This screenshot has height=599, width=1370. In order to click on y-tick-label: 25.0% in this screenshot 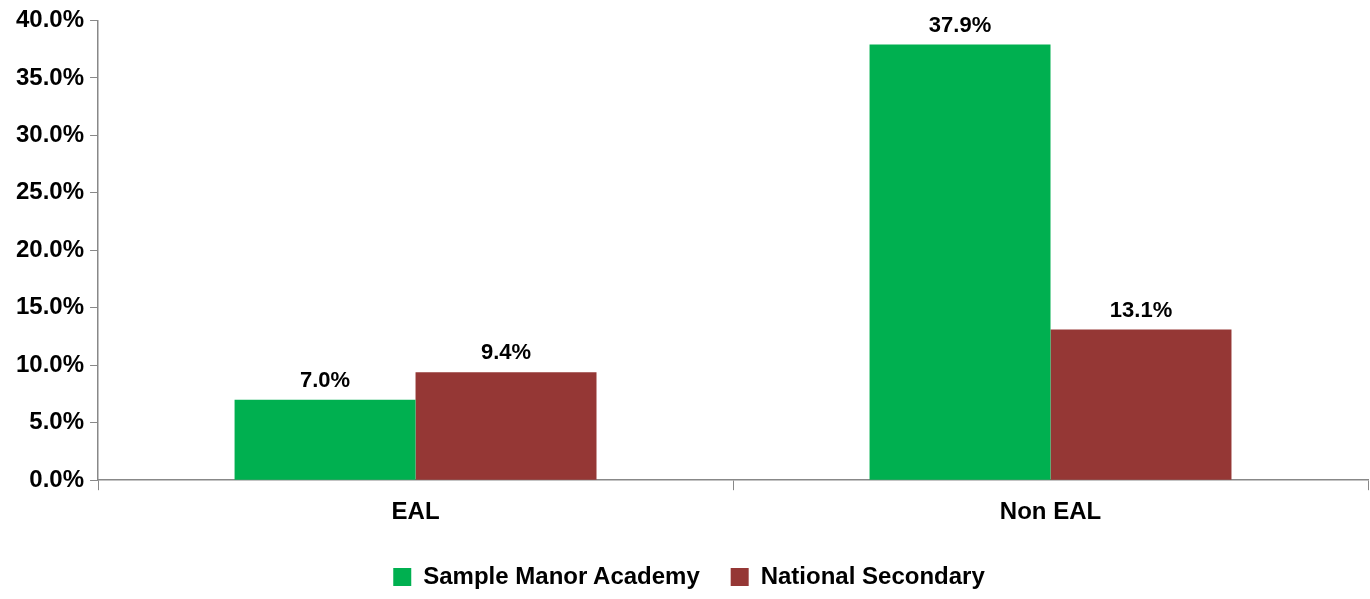, I will do `click(50, 191)`.